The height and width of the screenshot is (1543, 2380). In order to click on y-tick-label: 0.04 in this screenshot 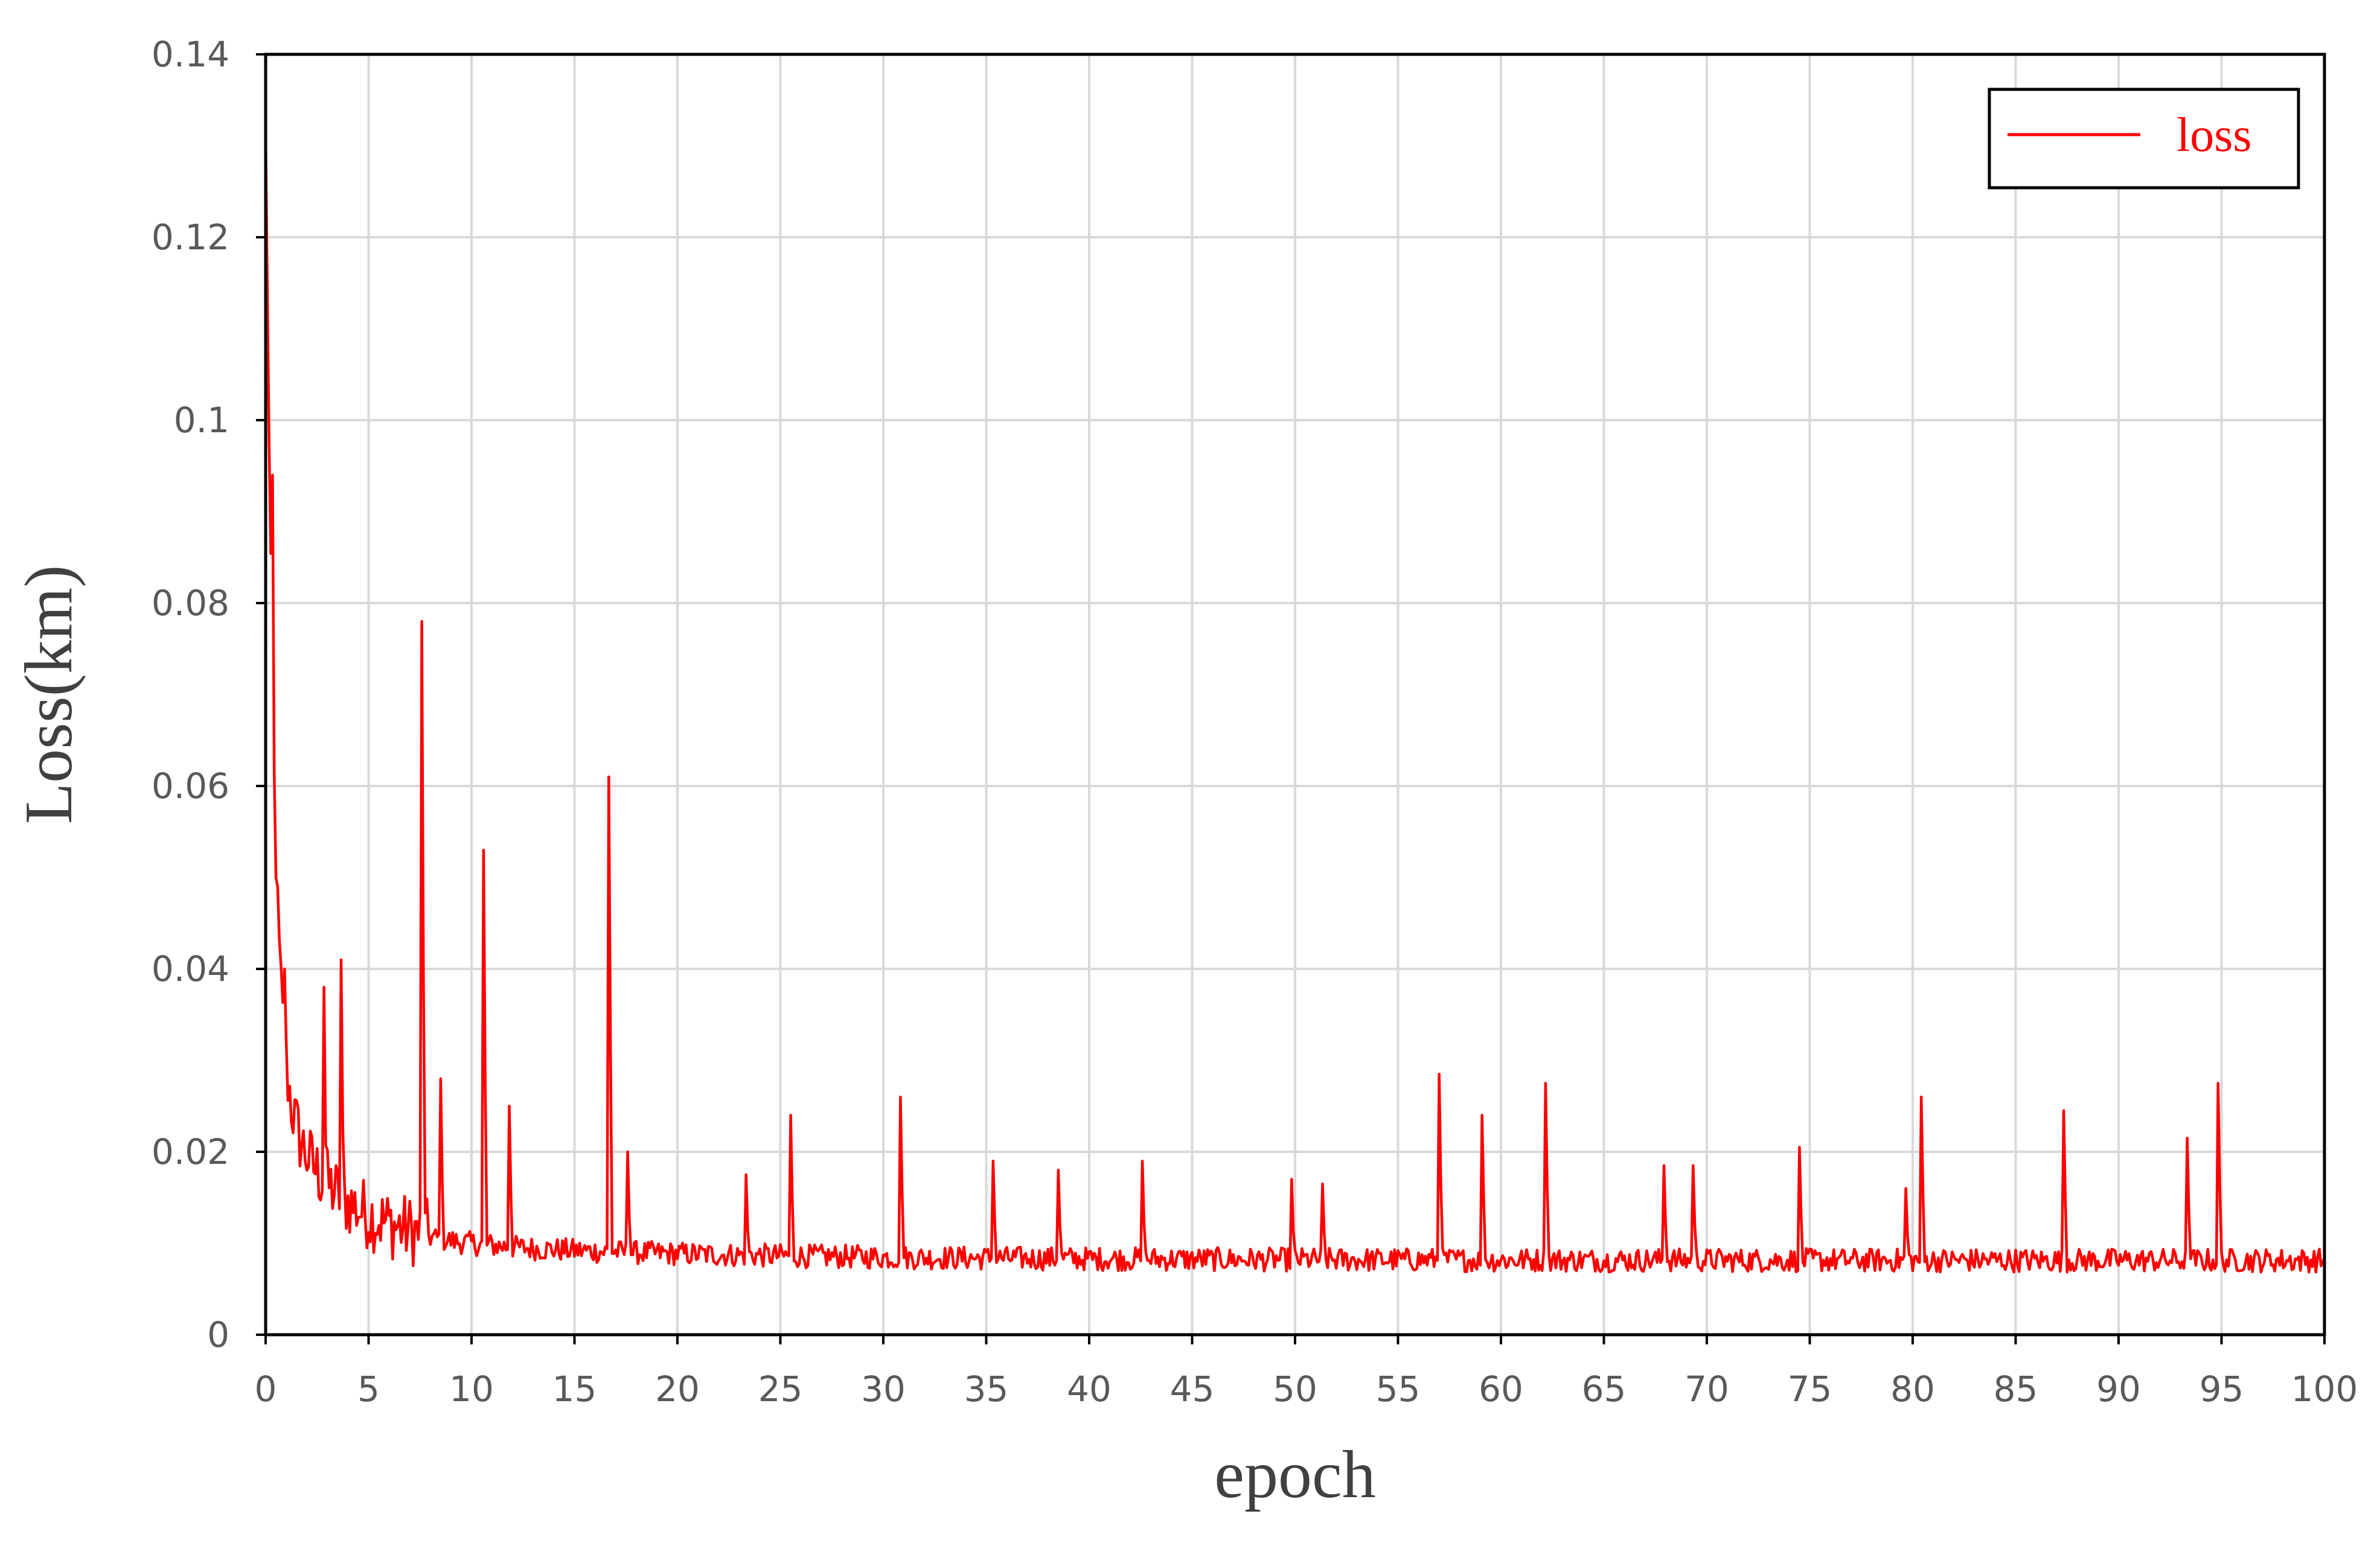, I will do `click(191, 968)`.